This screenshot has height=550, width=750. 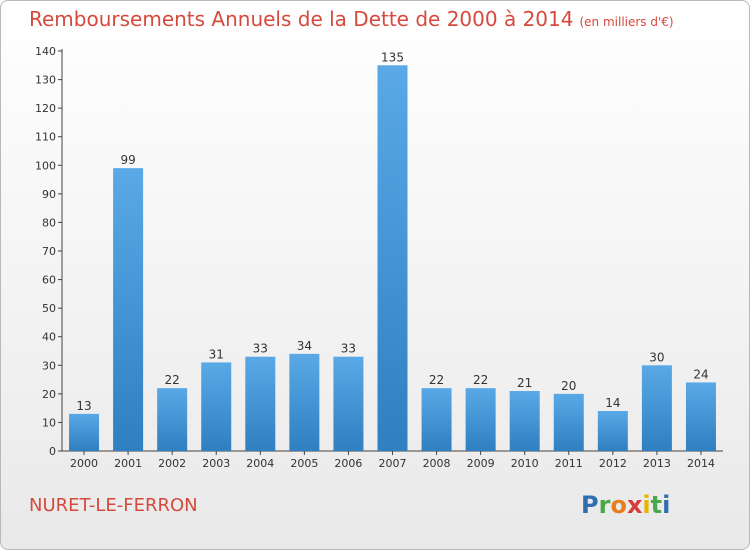 What do you see at coordinates (524, 383) in the screenshot?
I see `data-label: 21` at bounding box center [524, 383].